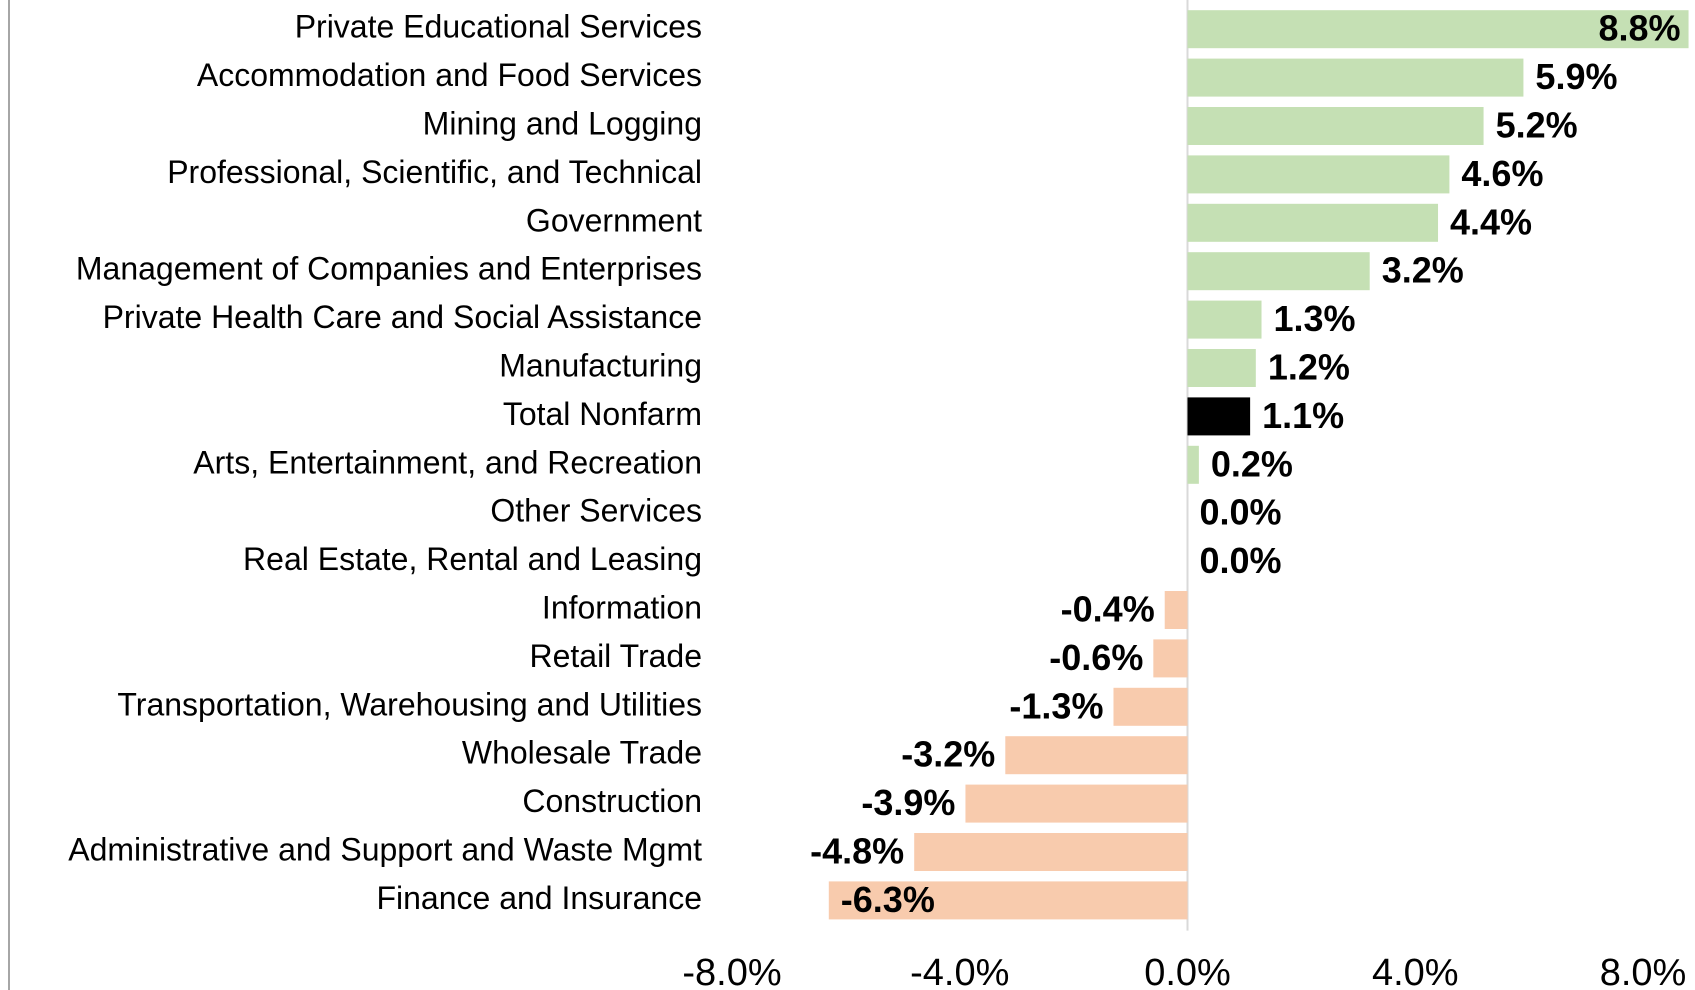  What do you see at coordinates (582, 753) in the screenshot?
I see `category-label: Wholesale Trade` at bounding box center [582, 753].